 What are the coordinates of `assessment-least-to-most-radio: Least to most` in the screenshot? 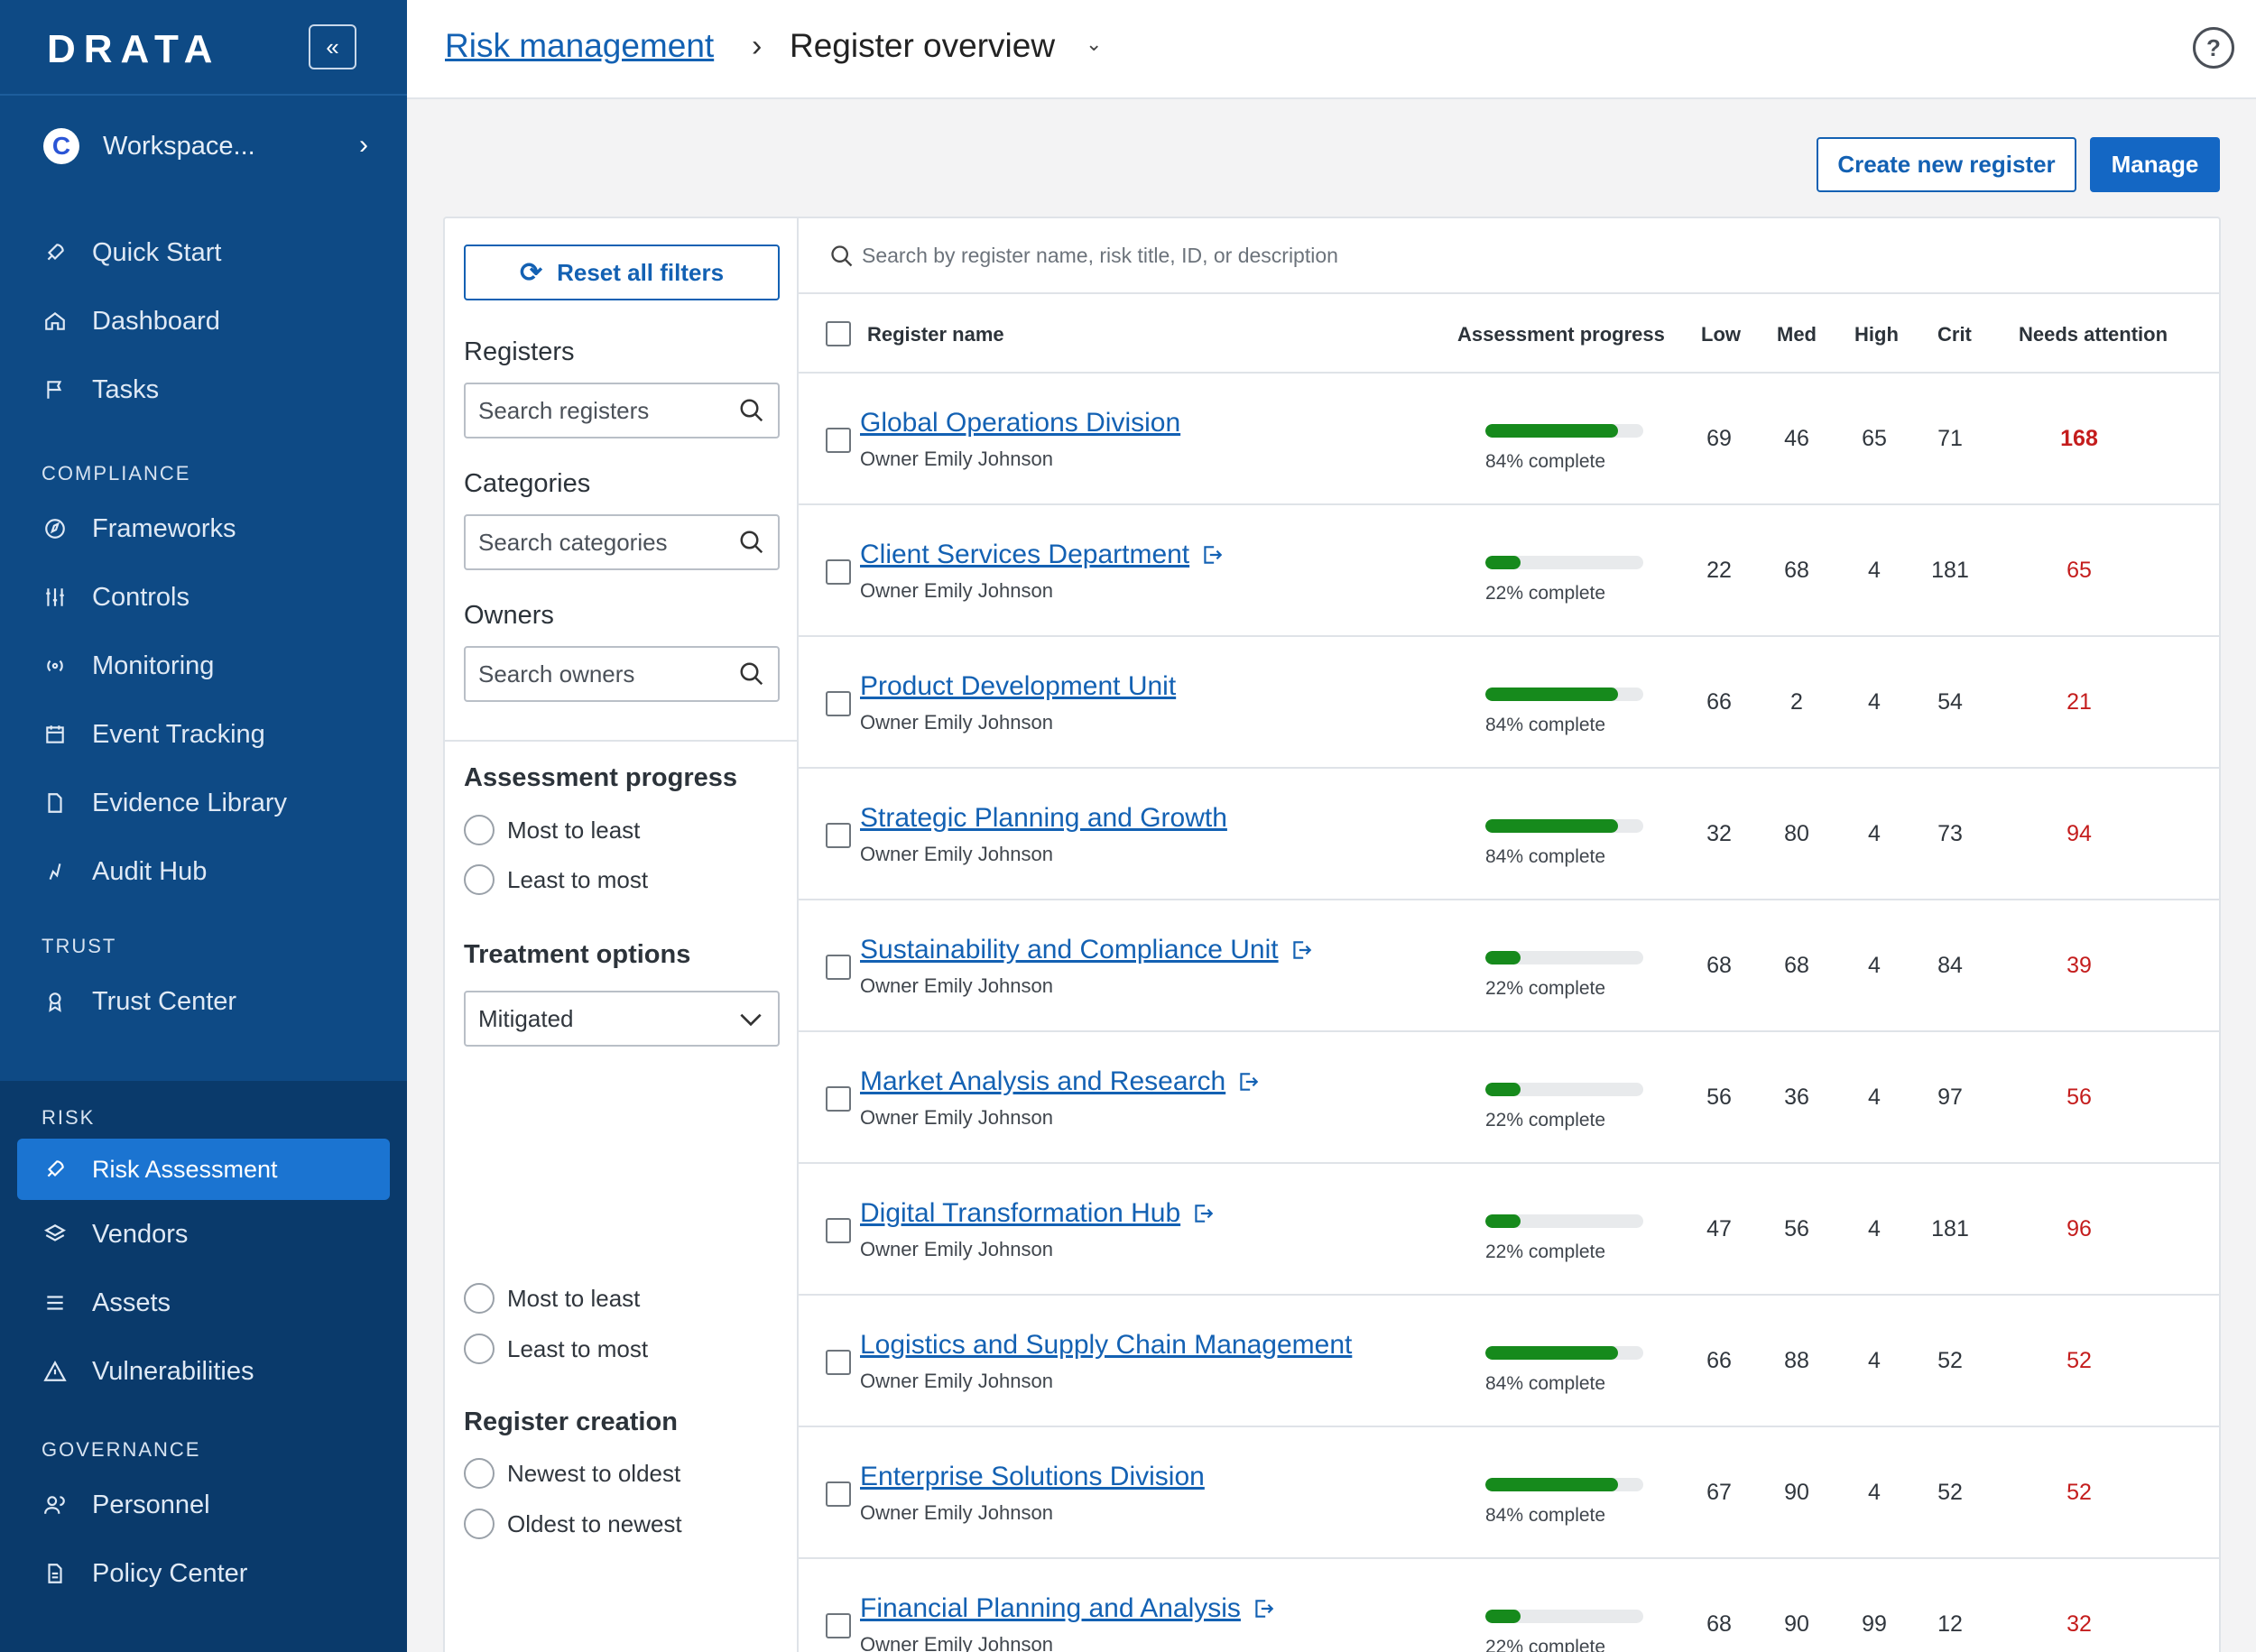 It's located at (556, 879).